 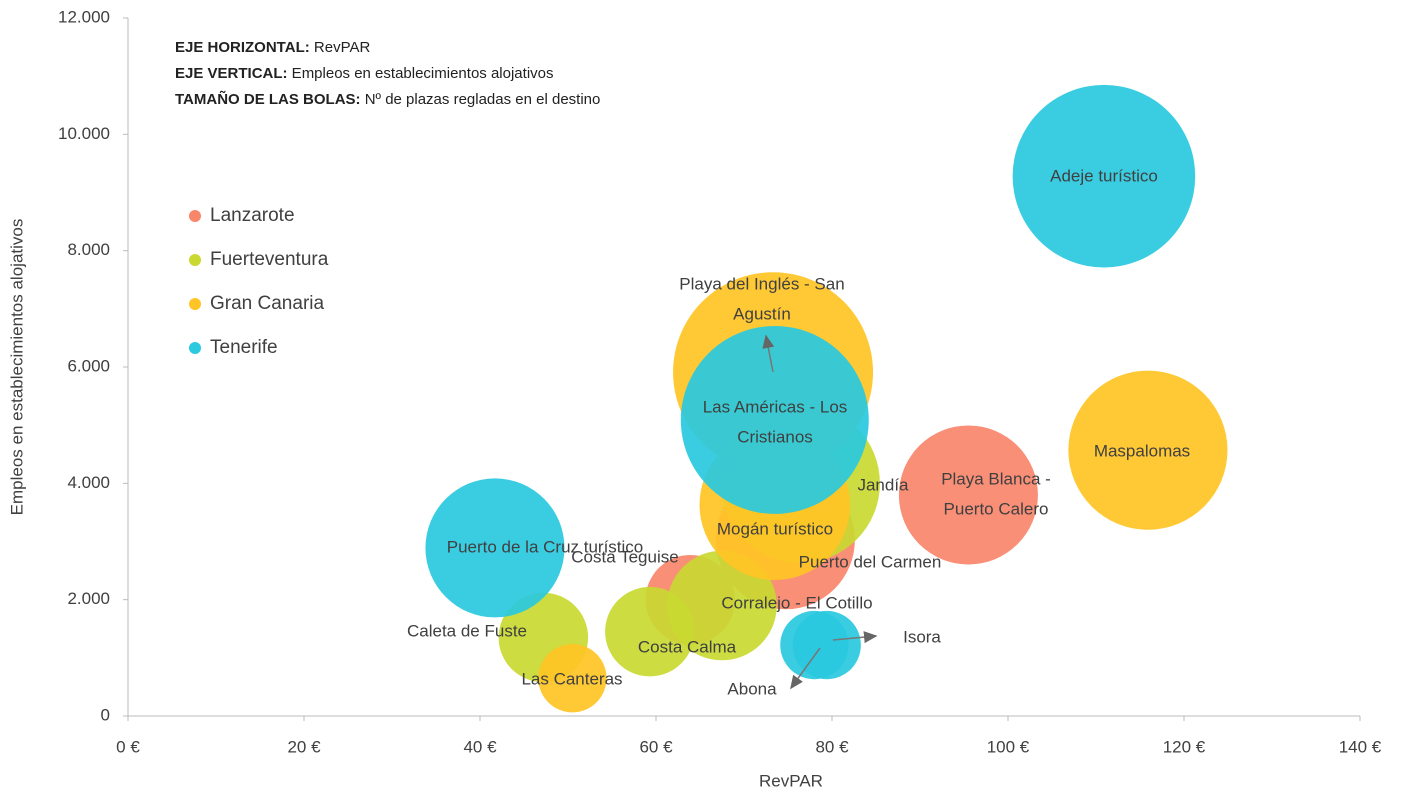 What do you see at coordinates (268, 99) in the screenshot?
I see `annotation-bold: TAMAÑO DE LAS BOLAS:` at bounding box center [268, 99].